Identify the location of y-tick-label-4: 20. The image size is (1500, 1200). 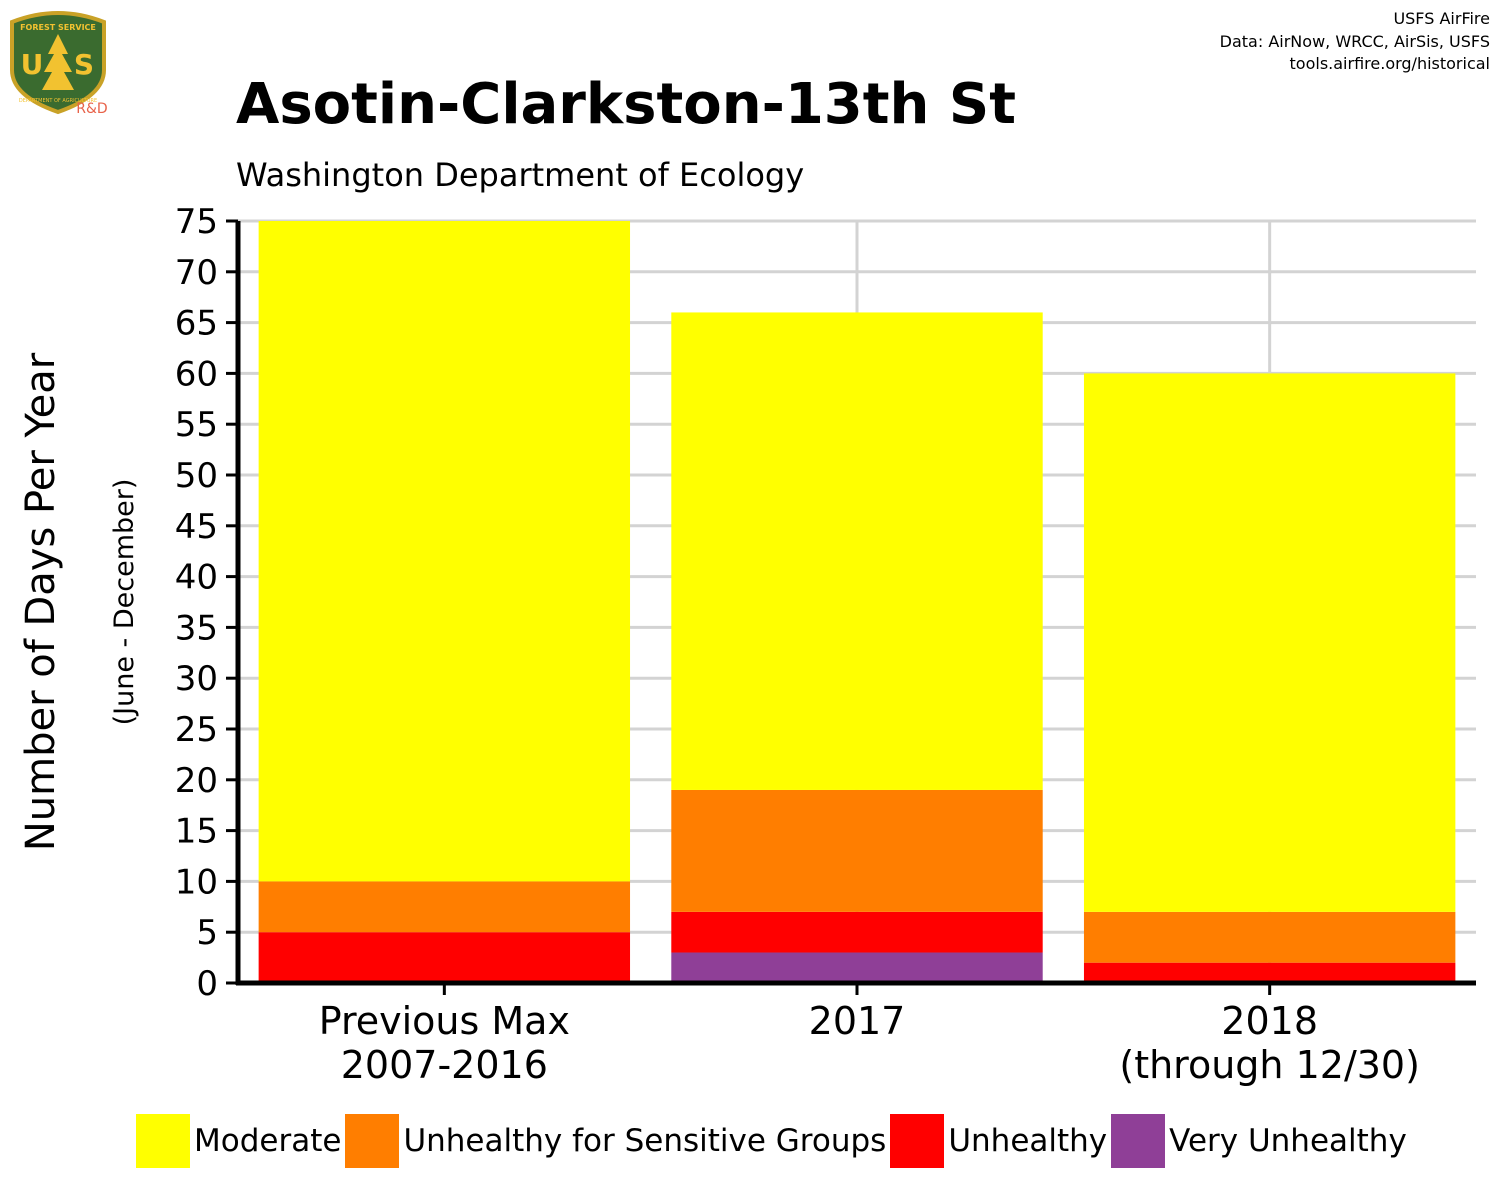
(196, 781).